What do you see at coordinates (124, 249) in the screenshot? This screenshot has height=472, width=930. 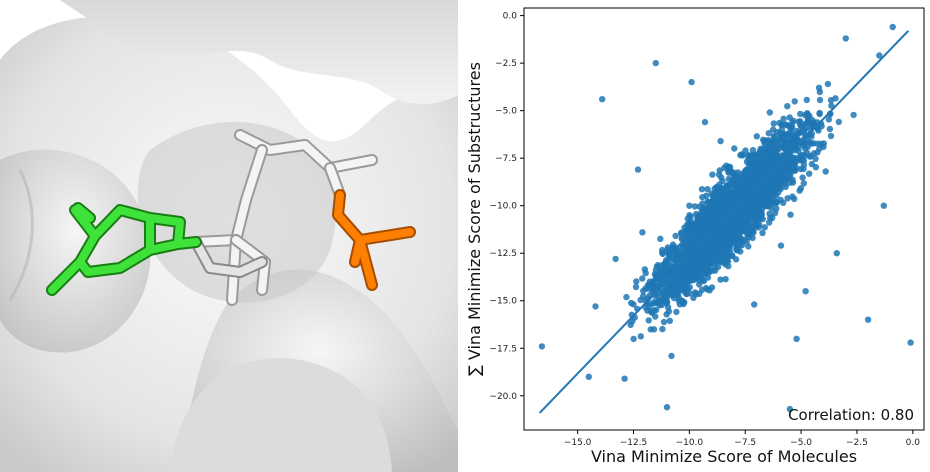 I see `ligand-green-fragment` at bounding box center [124, 249].